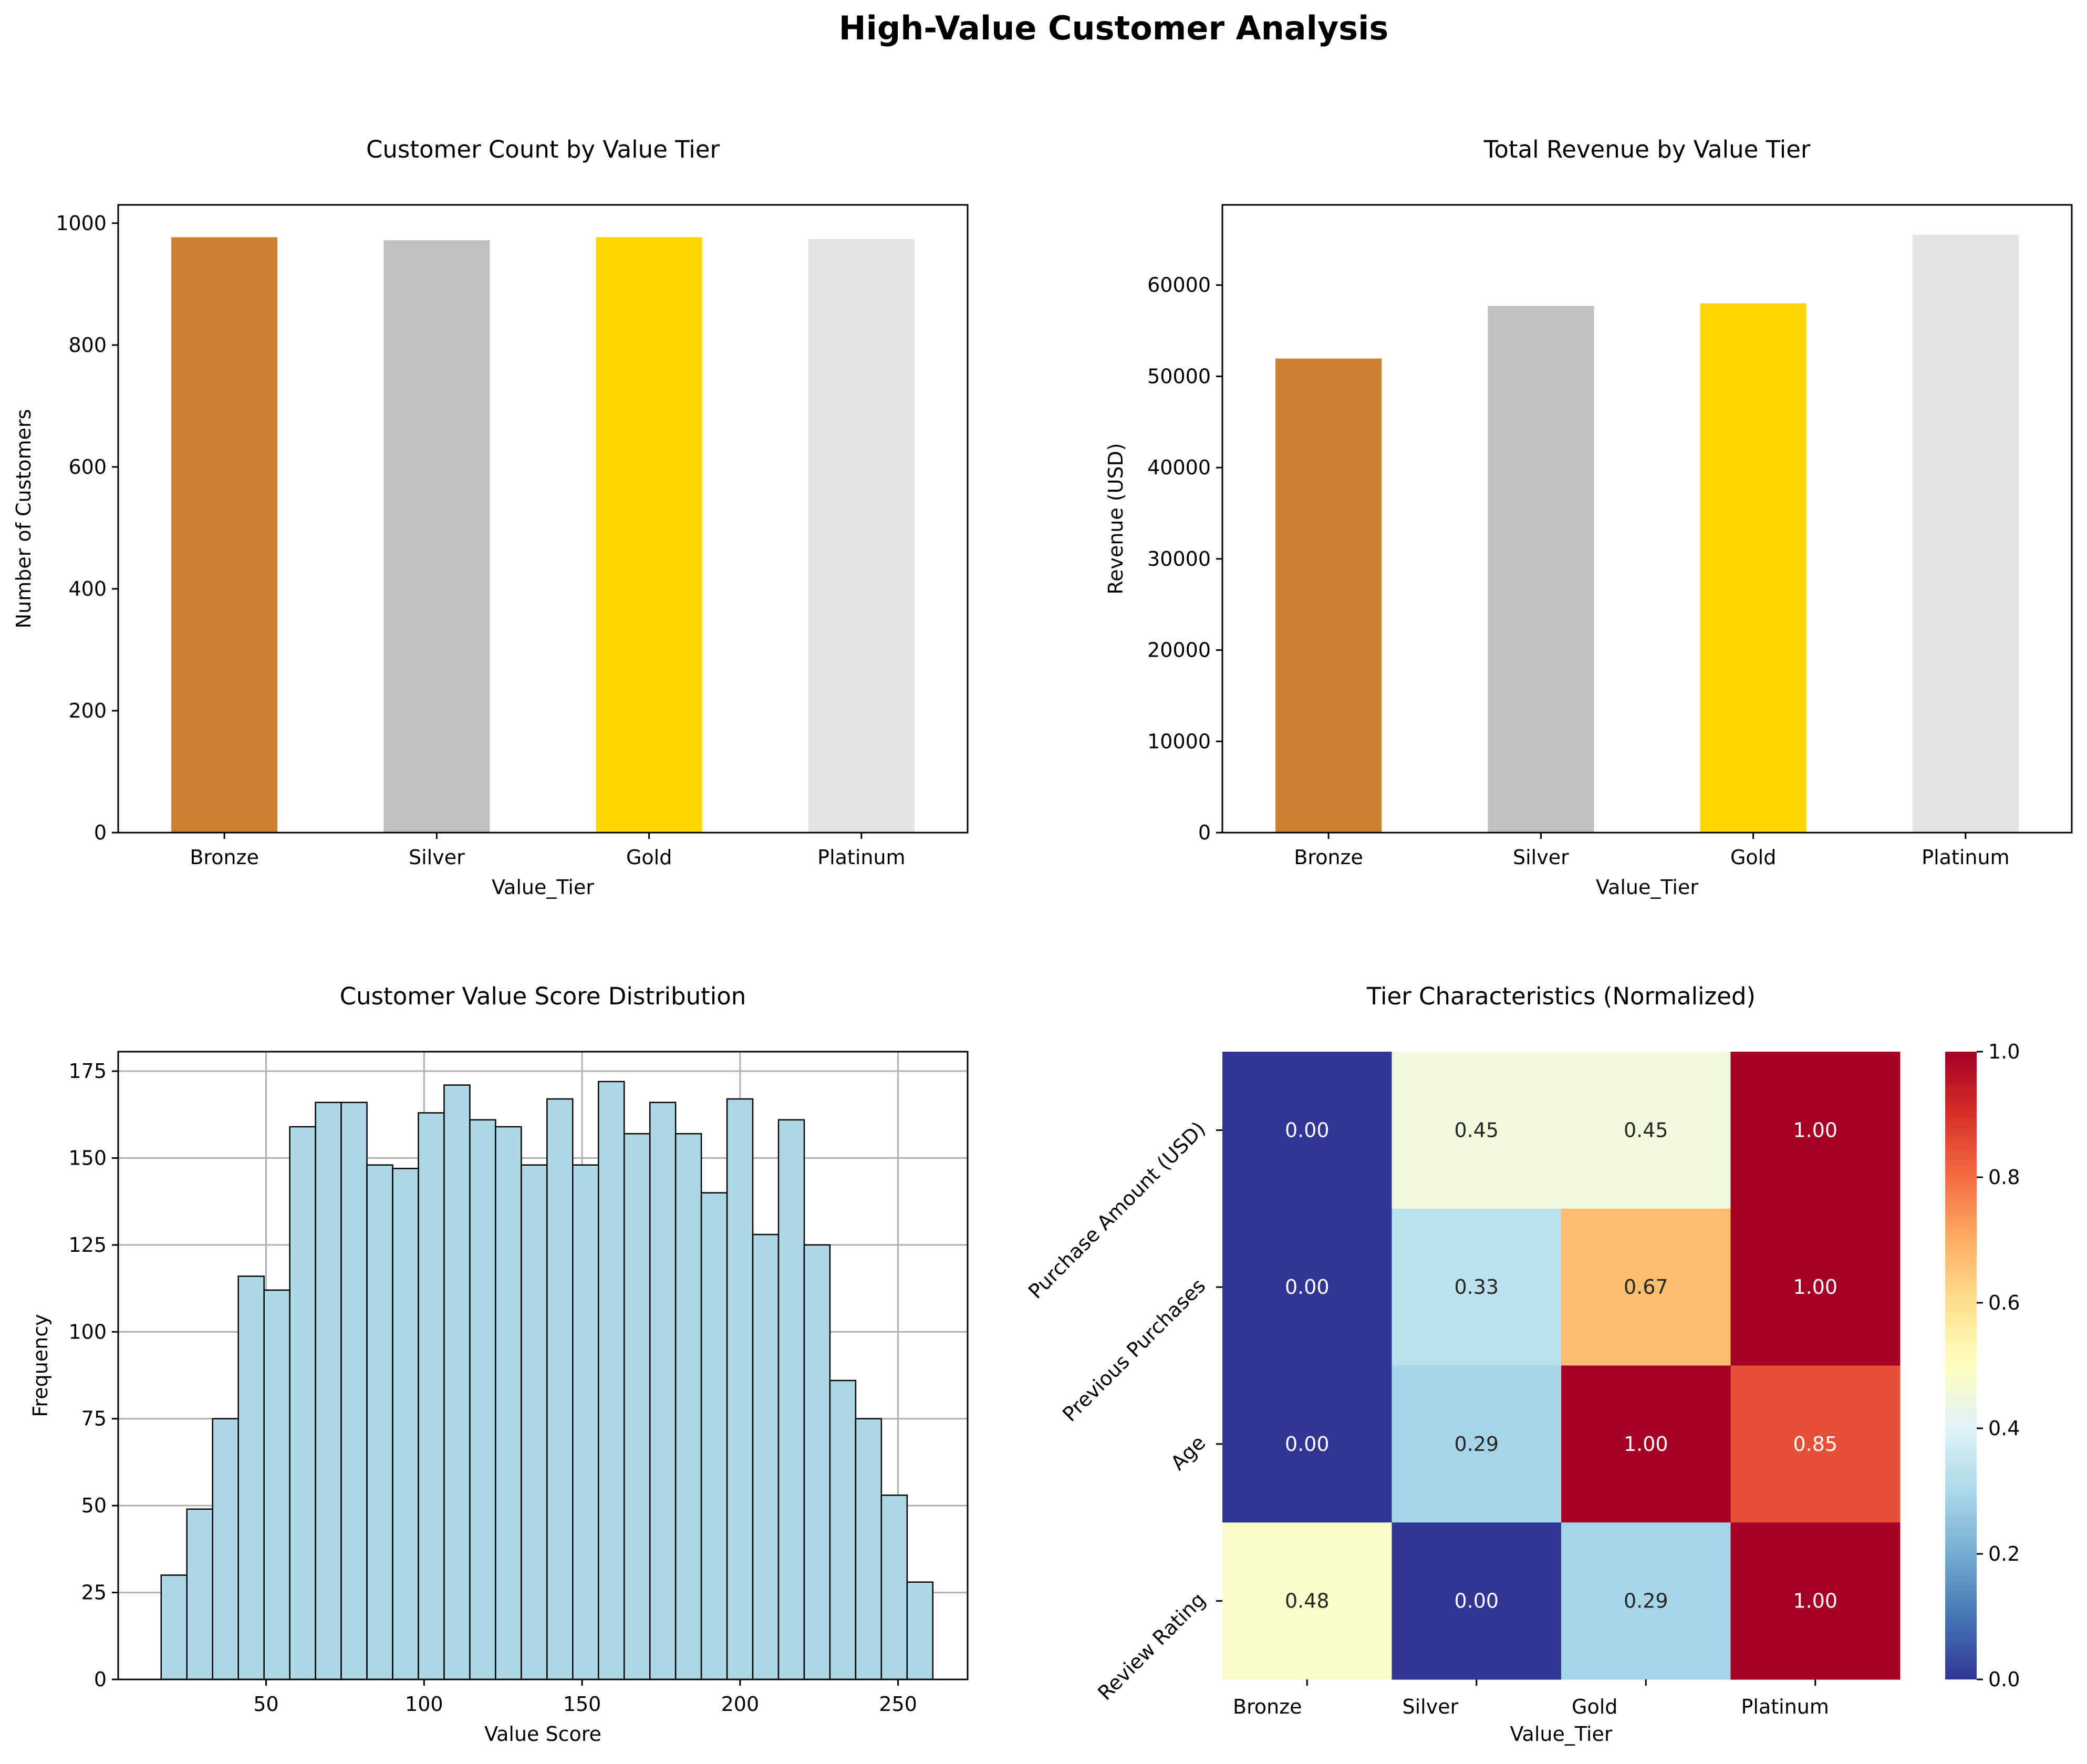 The image size is (2087, 1764). Describe the element at coordinates (81, 224) in the screenshot. I see `y-tick-label: 1000` at that location.